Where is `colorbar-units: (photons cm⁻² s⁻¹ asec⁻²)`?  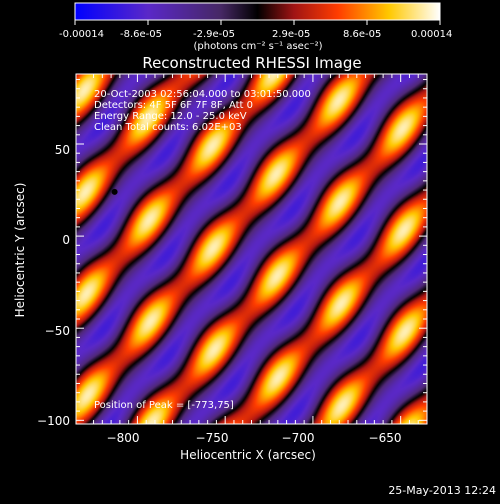 colorbar-units: (photons cm⁻² s⁻¹ asec⁻²) is located at coordinates (257, 46).